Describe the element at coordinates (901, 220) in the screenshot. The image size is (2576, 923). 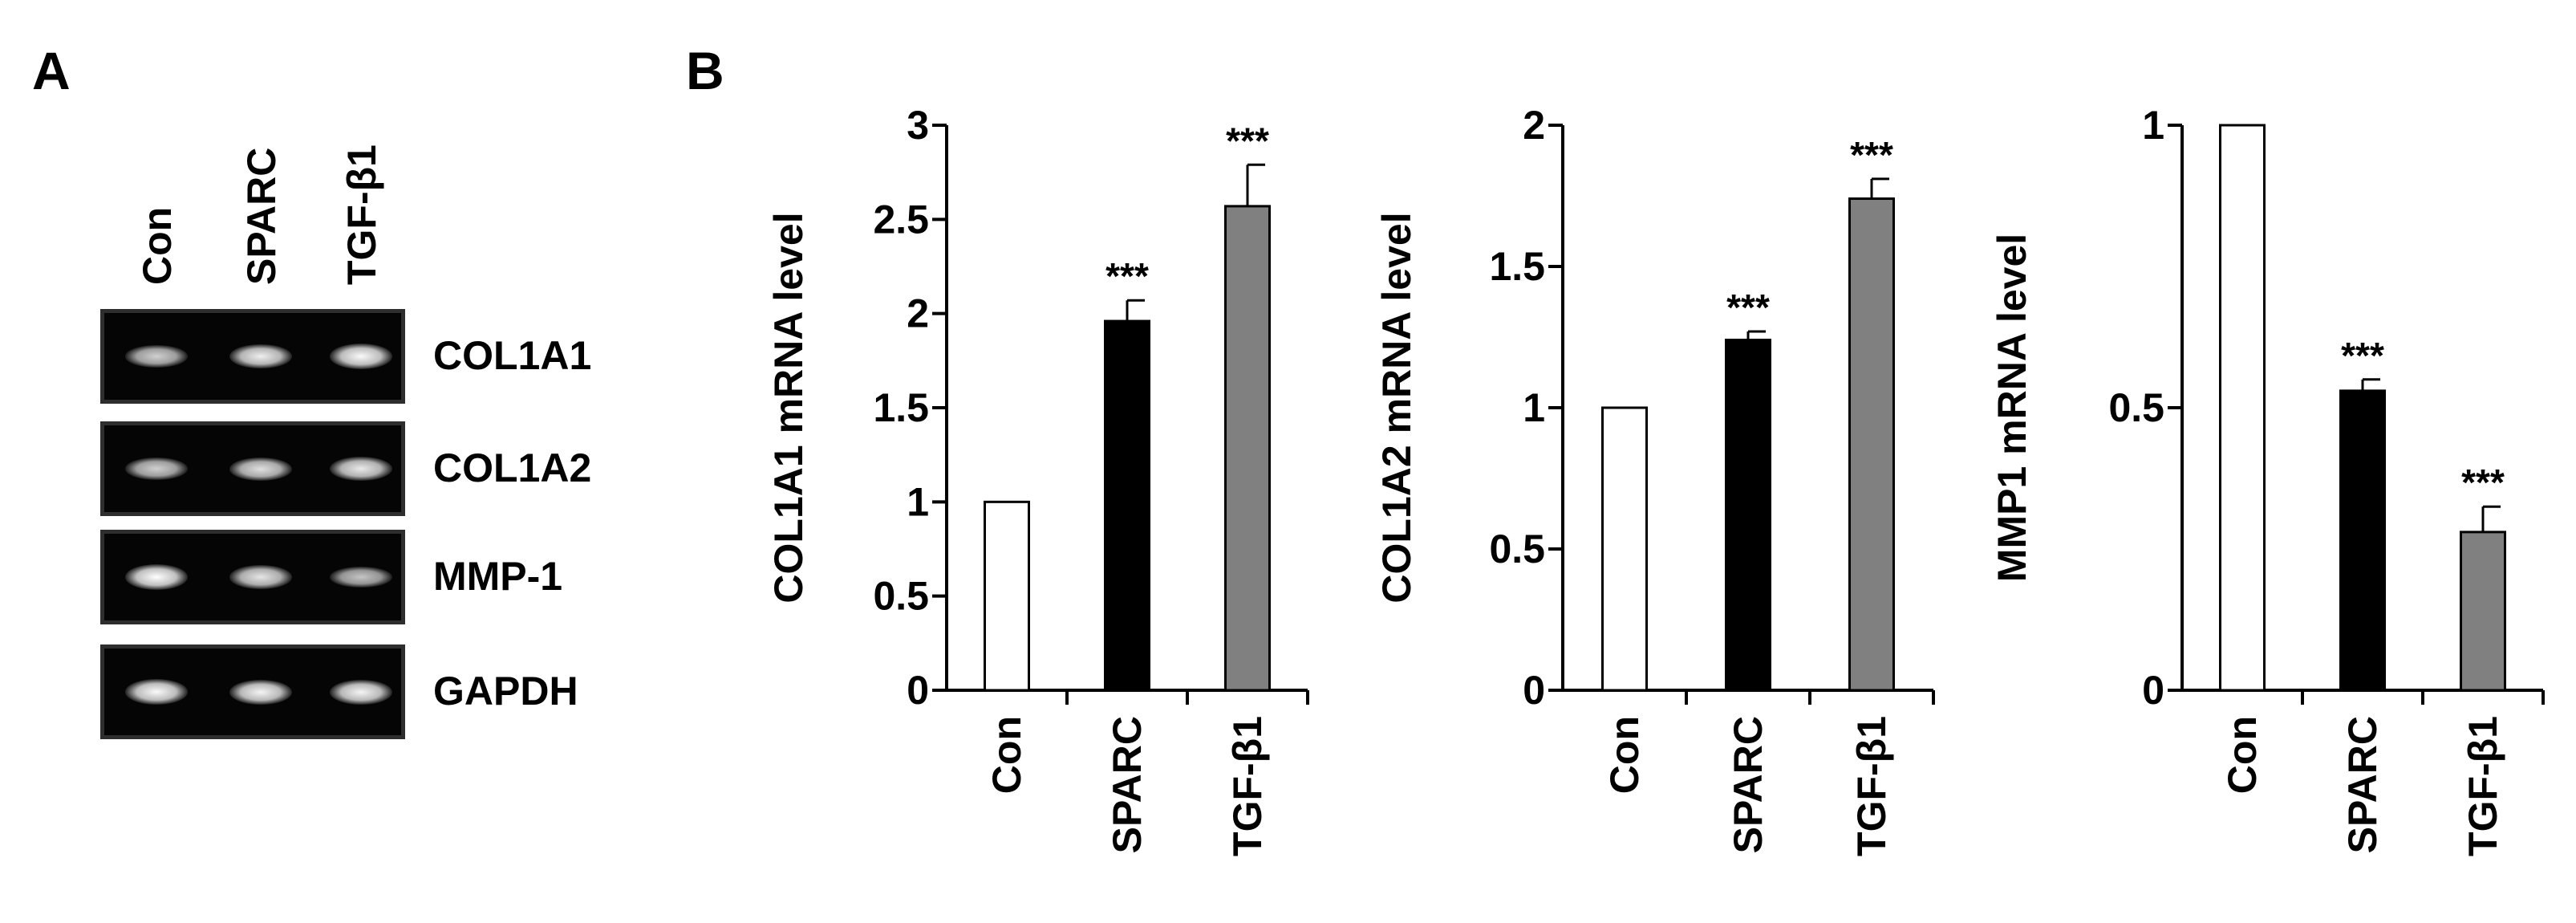
I see `y-tick-label: 2.5` at that location.